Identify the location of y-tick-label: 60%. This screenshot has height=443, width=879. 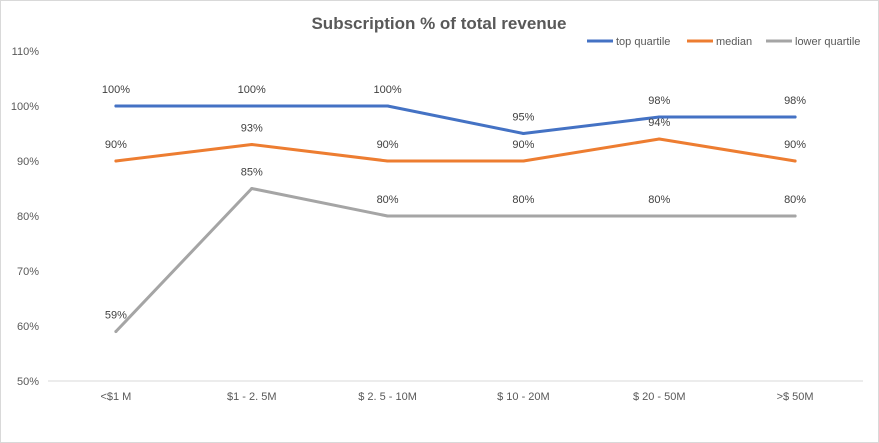
(28, 327).